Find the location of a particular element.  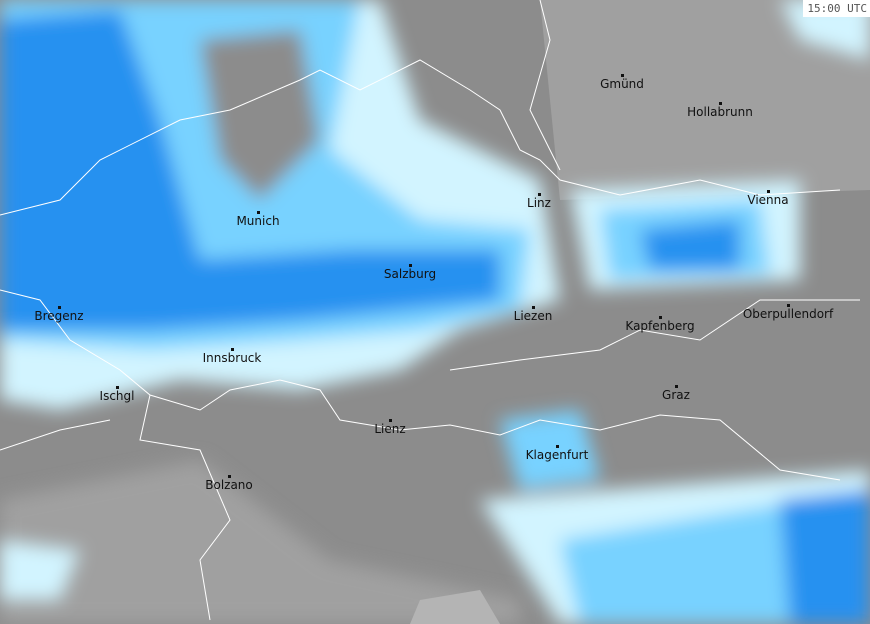

city-label: Bolzano is located at coordinates (229, 485).